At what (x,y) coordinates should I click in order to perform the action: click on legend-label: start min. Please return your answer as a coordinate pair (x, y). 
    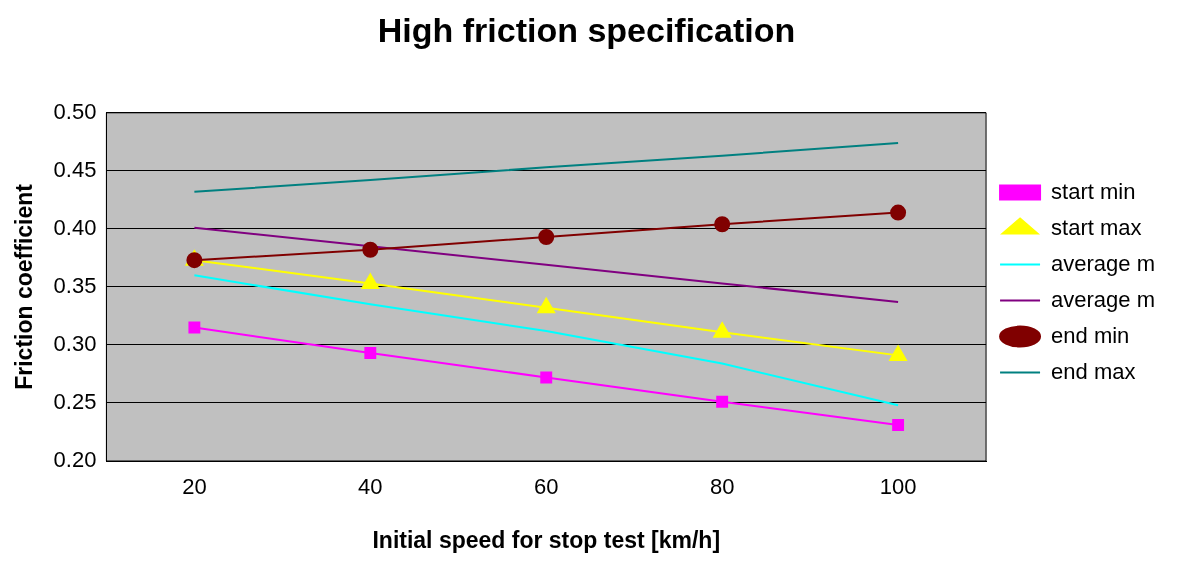
    Looking at the image, I should click on (1093, 191).